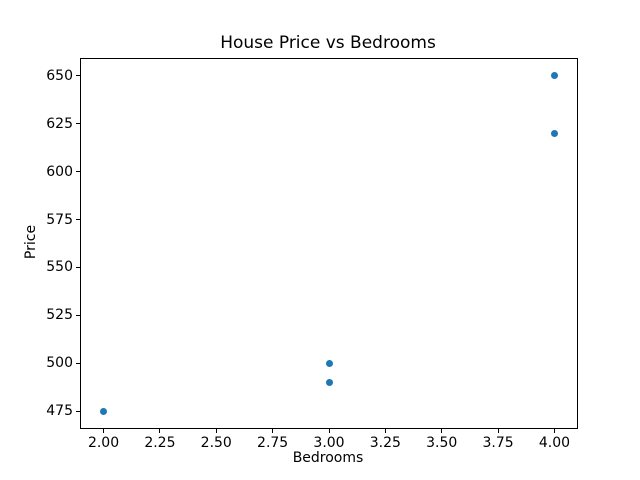  What do you see at coordinates (59, 75) in the screenshot?
I see `y-tick-label: 650` at bounding box center [59, 75].